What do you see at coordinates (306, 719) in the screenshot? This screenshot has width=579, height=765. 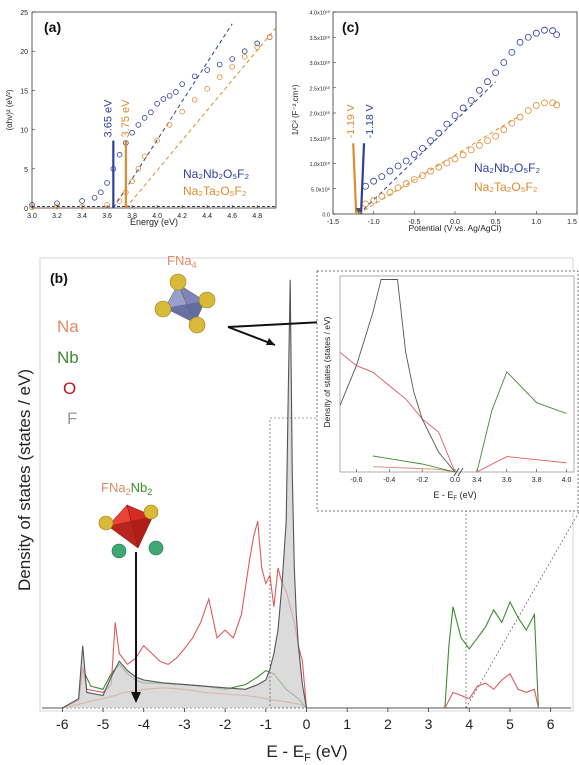 I see `panel-b-ticks: -6 -5 -4 -3 -2 -1 0 1 2 3 4 5 6` at bounding box center [306, 719].